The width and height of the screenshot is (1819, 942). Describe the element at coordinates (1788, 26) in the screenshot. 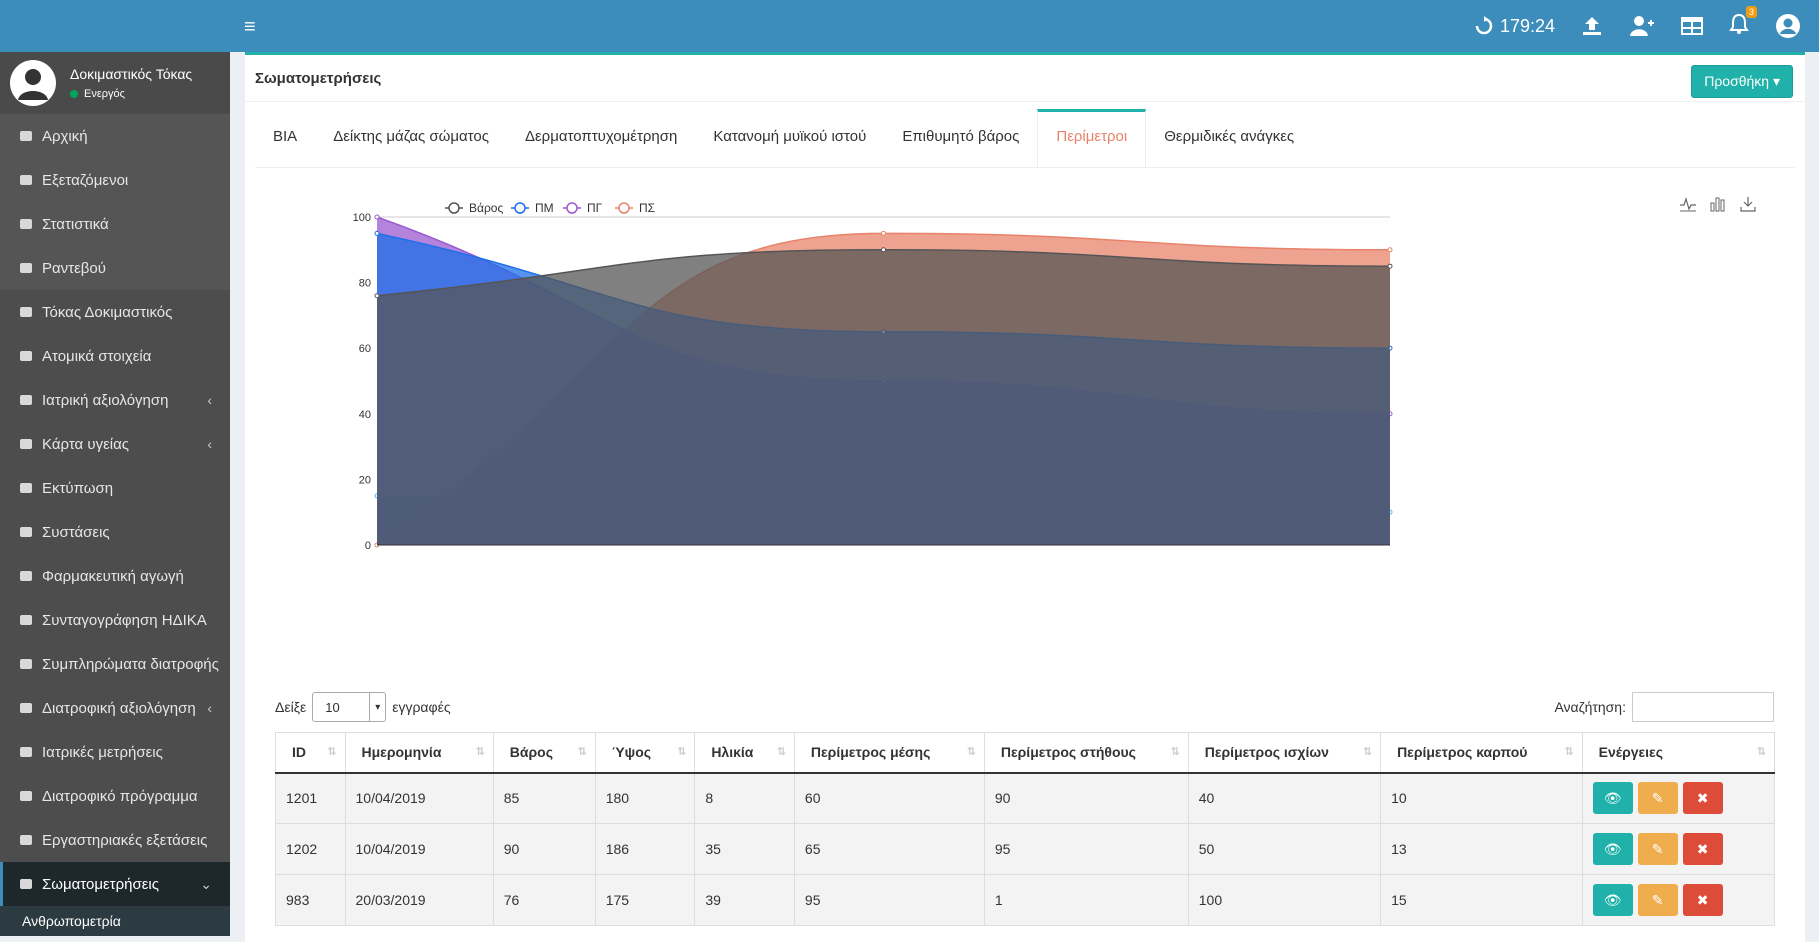

I see `user-account-icon` at that location.